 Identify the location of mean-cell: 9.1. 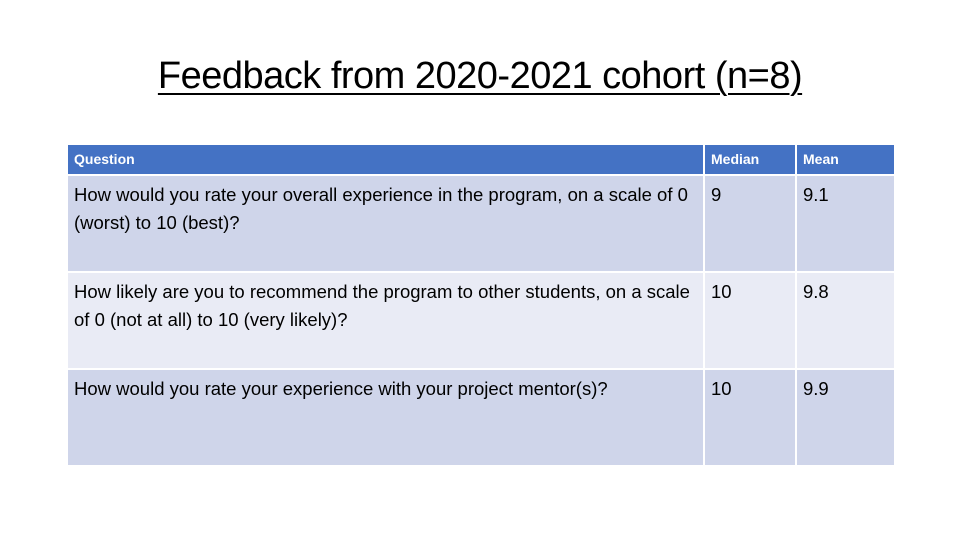
(845, 223).